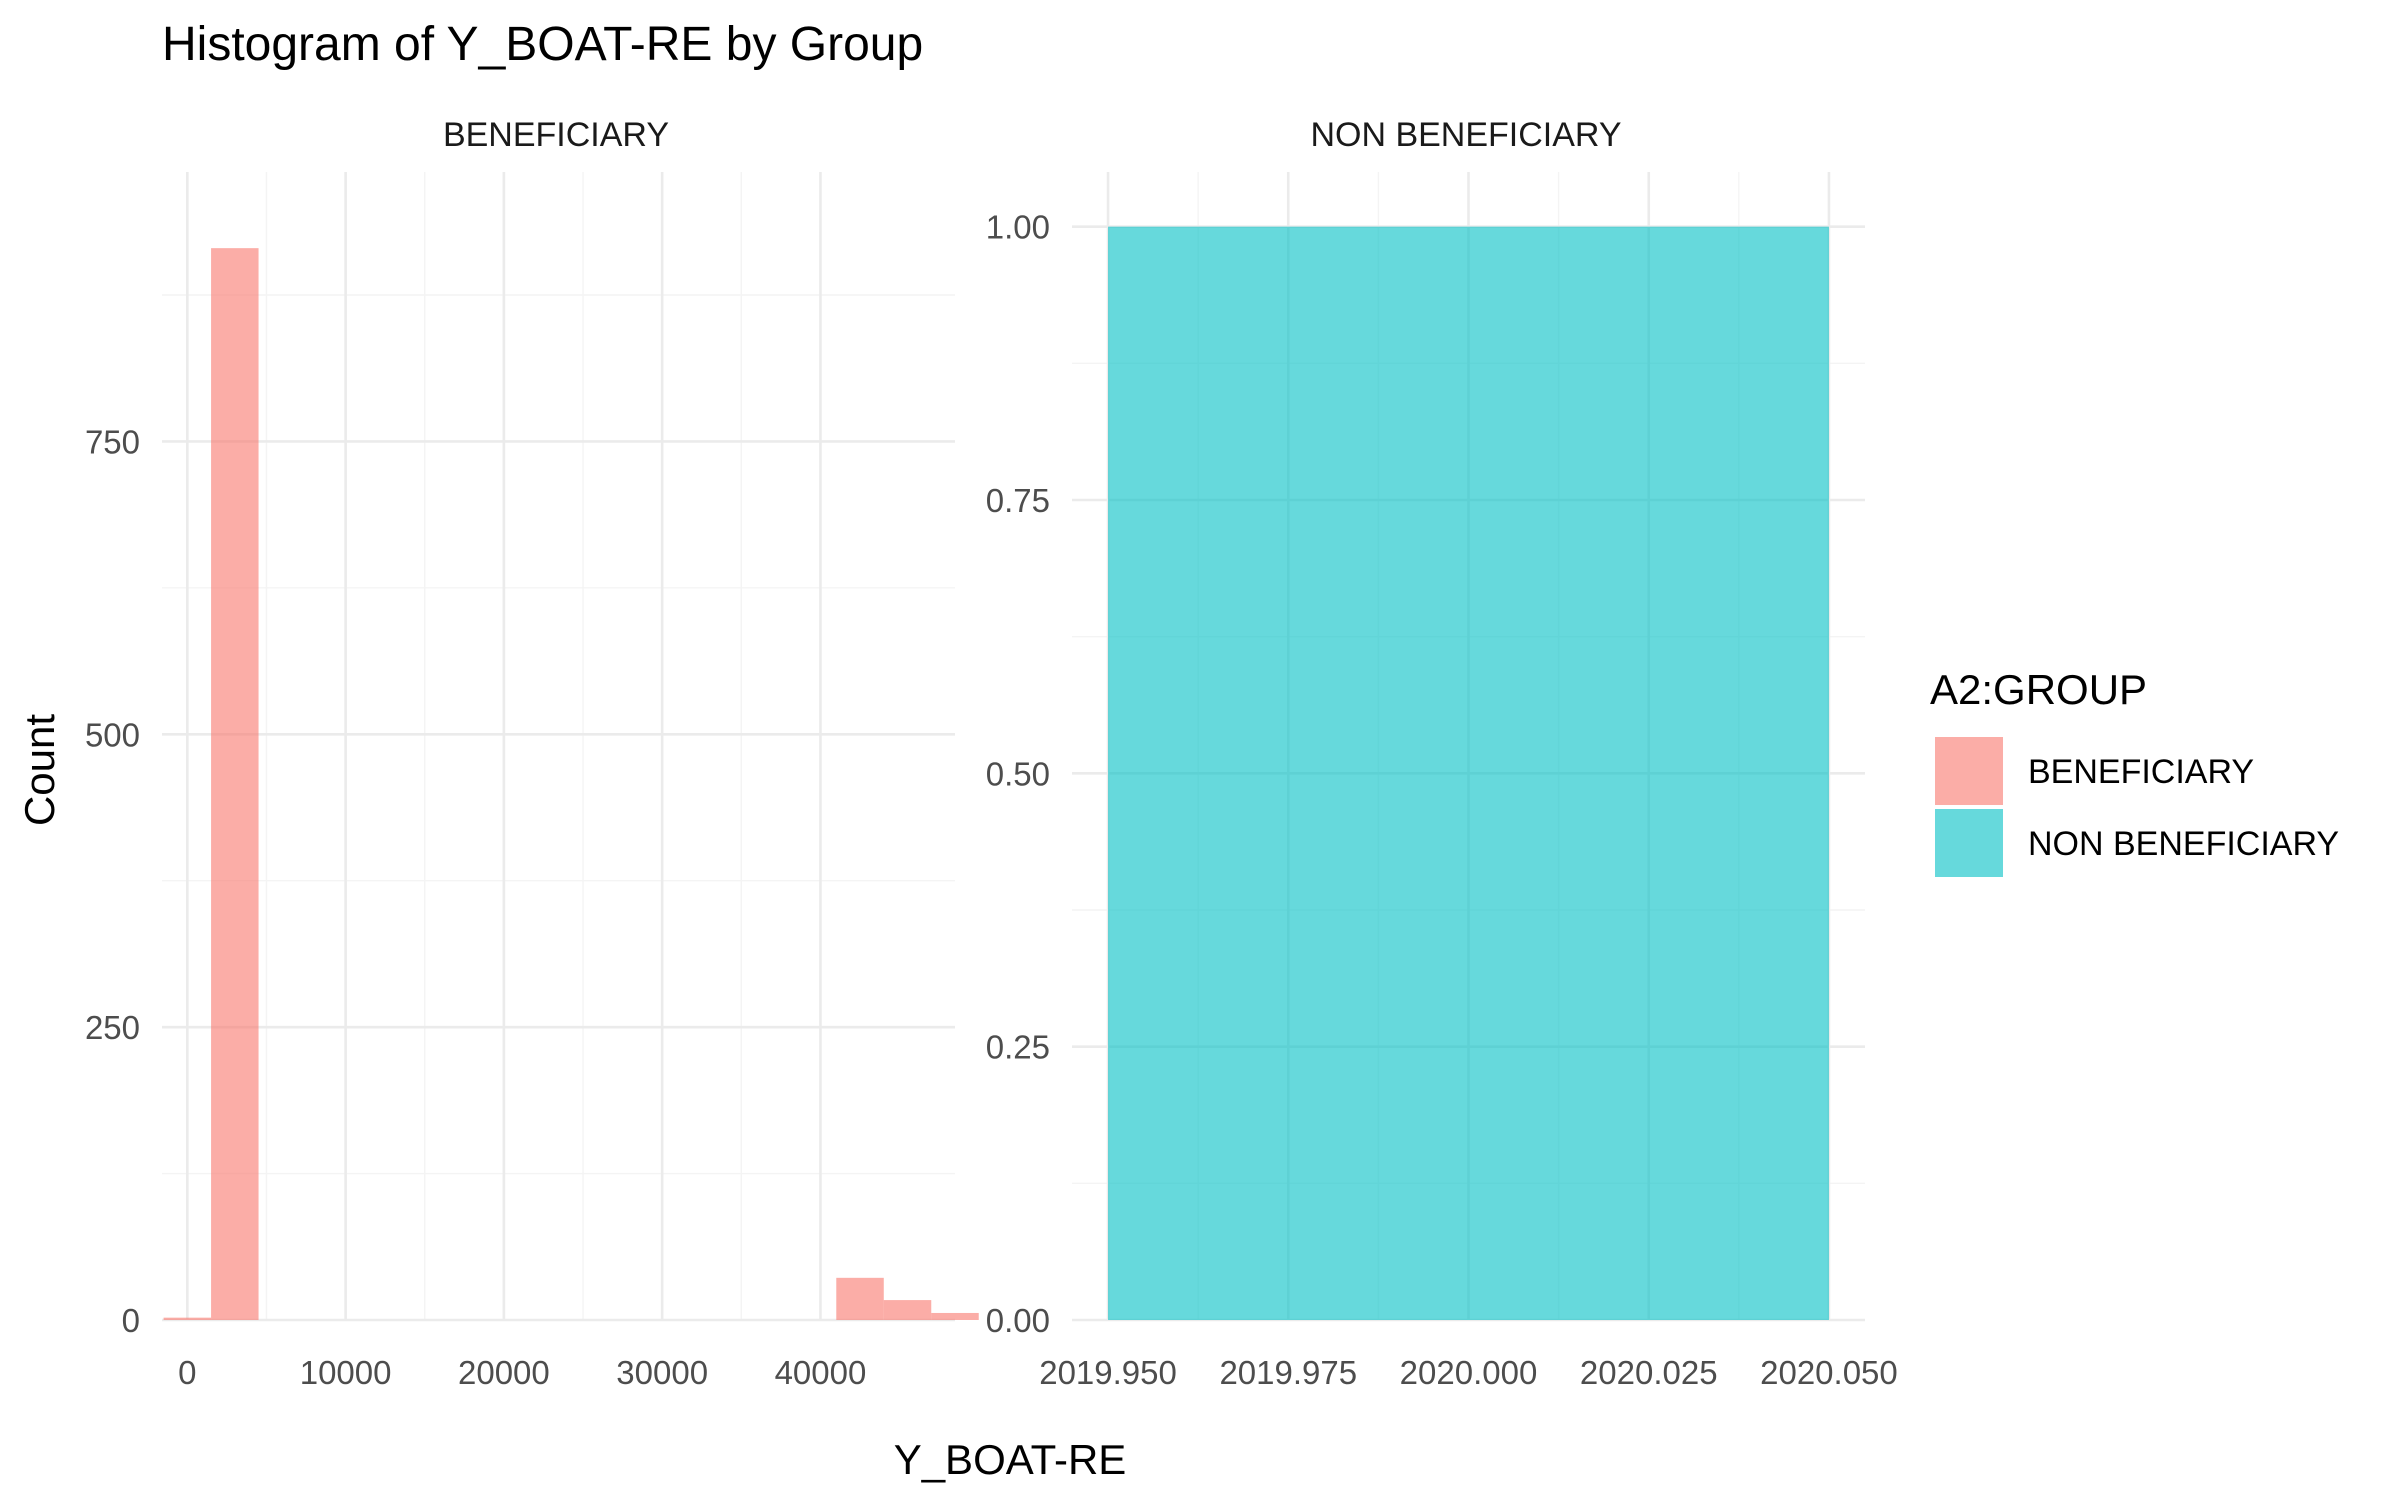 The height and width of the screenshot is (1500, 2400). What do you see at coordinates (39, 770) in the screenshot?
I see `y-axis-title: Count` at bounding box center [39, 770].